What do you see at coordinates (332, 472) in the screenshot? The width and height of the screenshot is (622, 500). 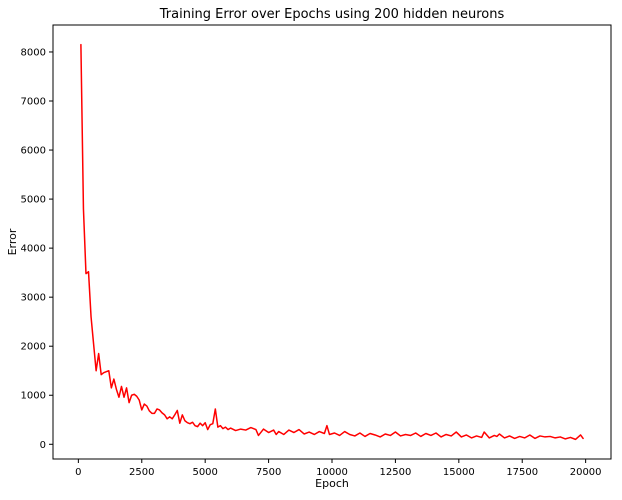 I see `x-tick-label: 10000` at bounding box center [332, 472].